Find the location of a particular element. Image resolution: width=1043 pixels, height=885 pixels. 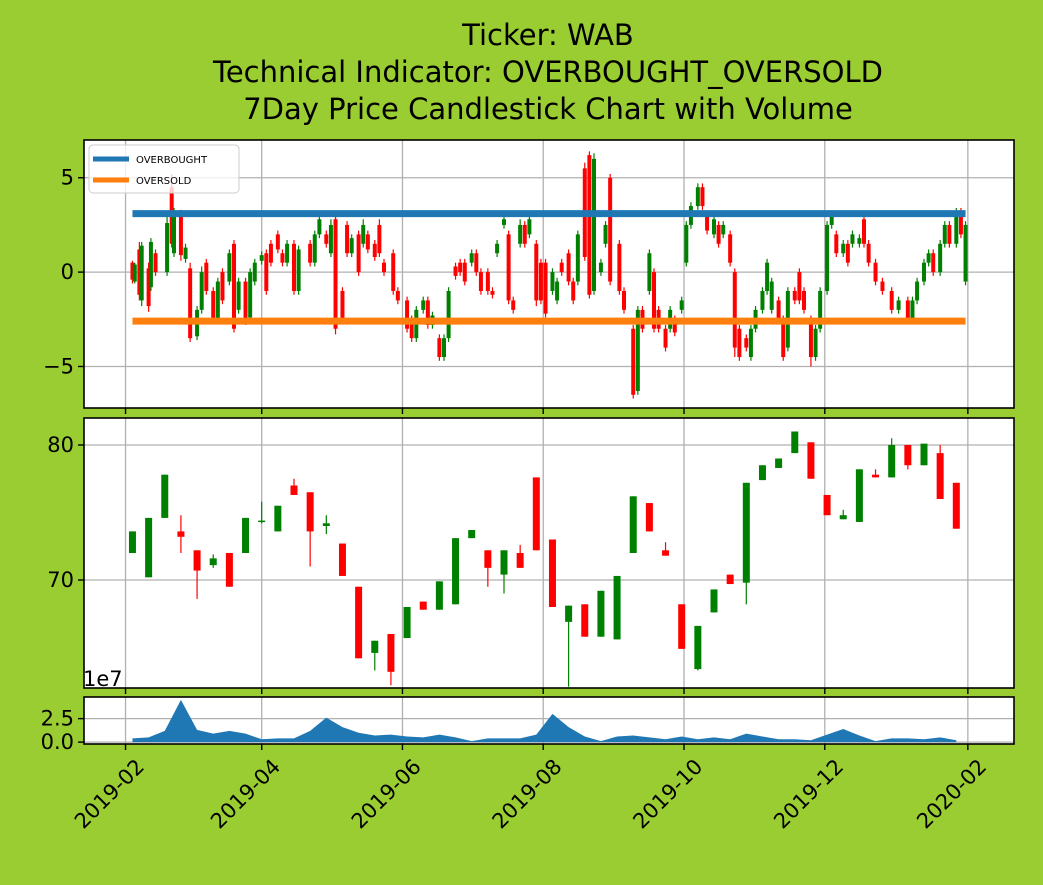

y-tick-label: 70 is located at coordinates (60, 580).